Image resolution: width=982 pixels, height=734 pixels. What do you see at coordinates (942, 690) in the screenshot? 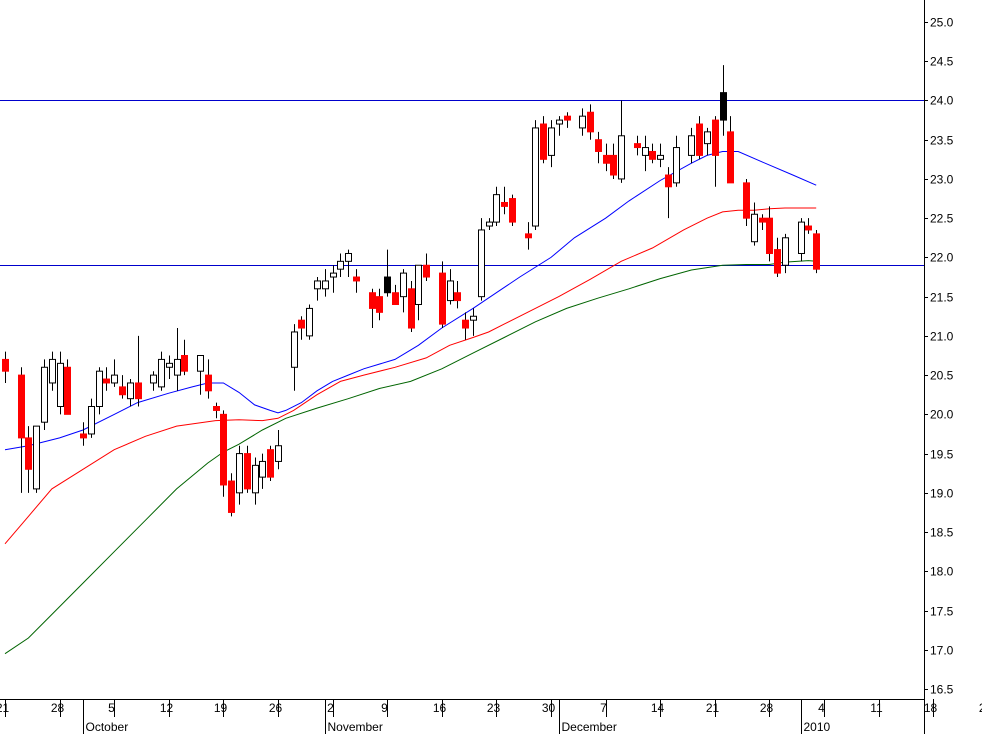
I see `y-tick-label: 16.5` at bounding box center [942, 690].